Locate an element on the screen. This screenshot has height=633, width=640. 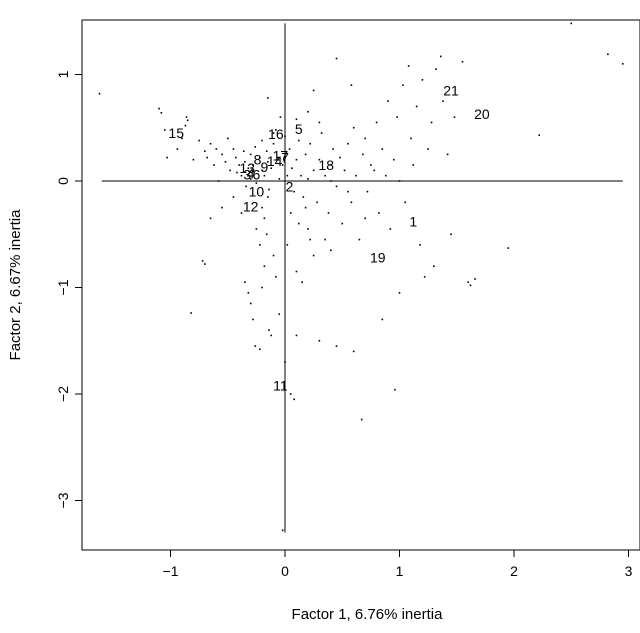
point-label: 13 is located at coordinates (247, 168).